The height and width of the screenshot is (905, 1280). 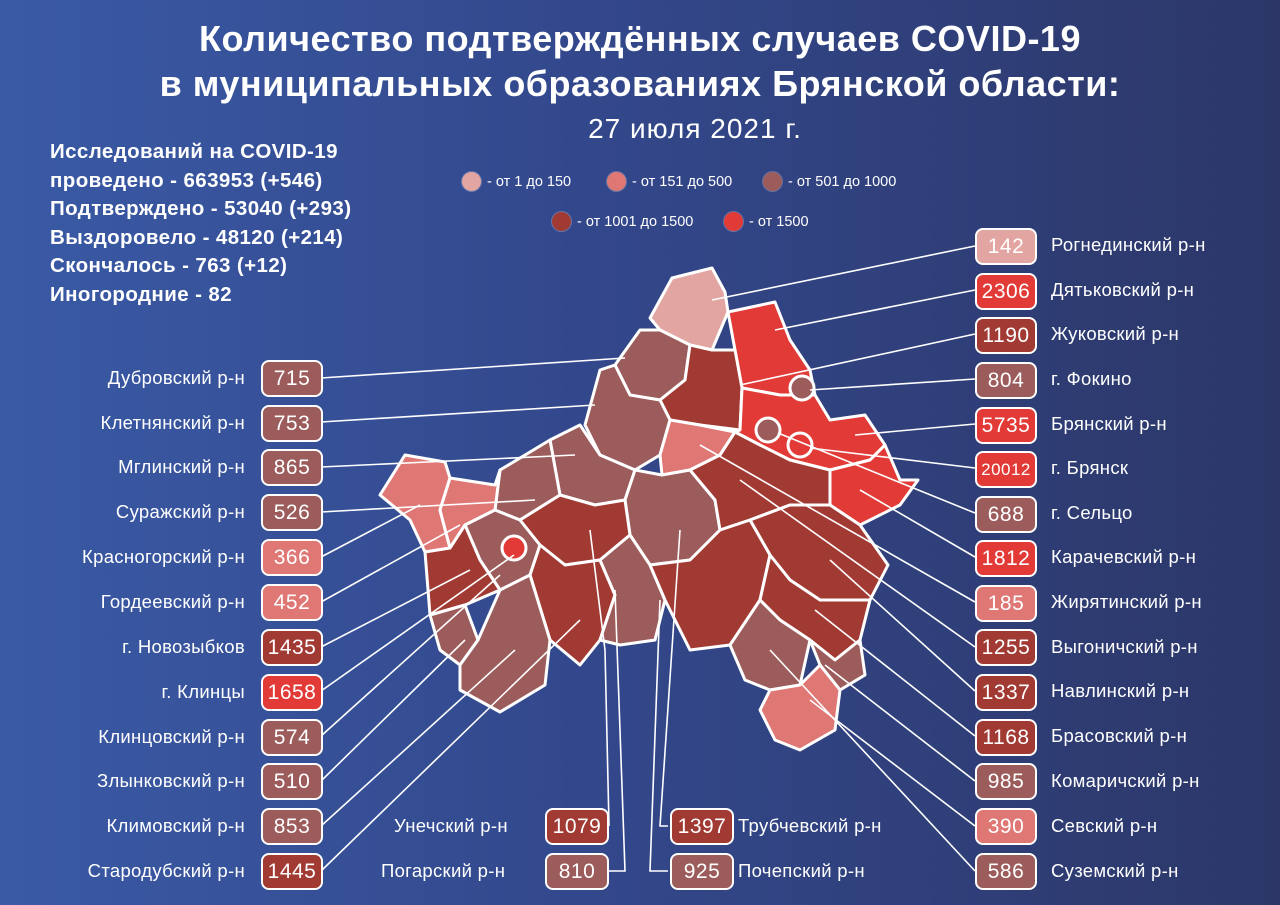 I want to click on region-name: Суземский р-н, so click(x=1115, y=870).